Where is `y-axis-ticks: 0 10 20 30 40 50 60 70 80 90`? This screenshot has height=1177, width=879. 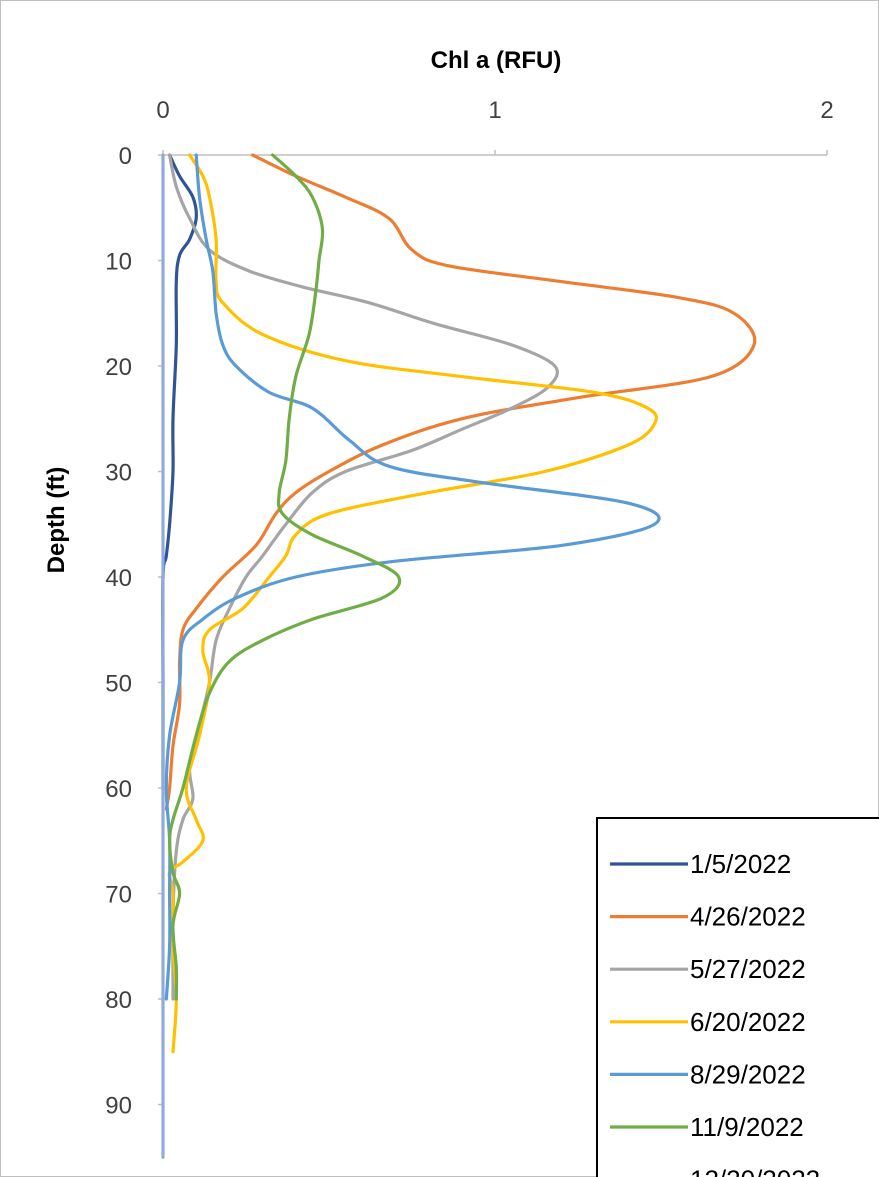
y-axis-ticks: 0 10 20 30 40 50 60 70 80 90 is located at coordinates (134, 631).